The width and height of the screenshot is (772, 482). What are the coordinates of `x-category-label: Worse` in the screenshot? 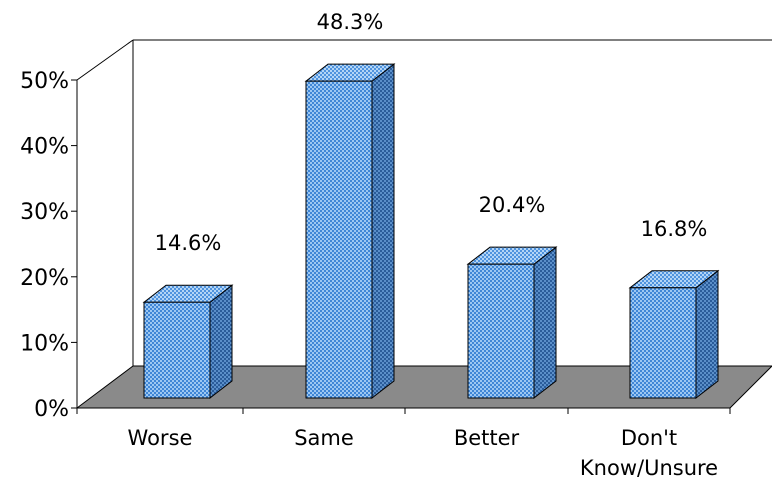 It's located at (160, 438).